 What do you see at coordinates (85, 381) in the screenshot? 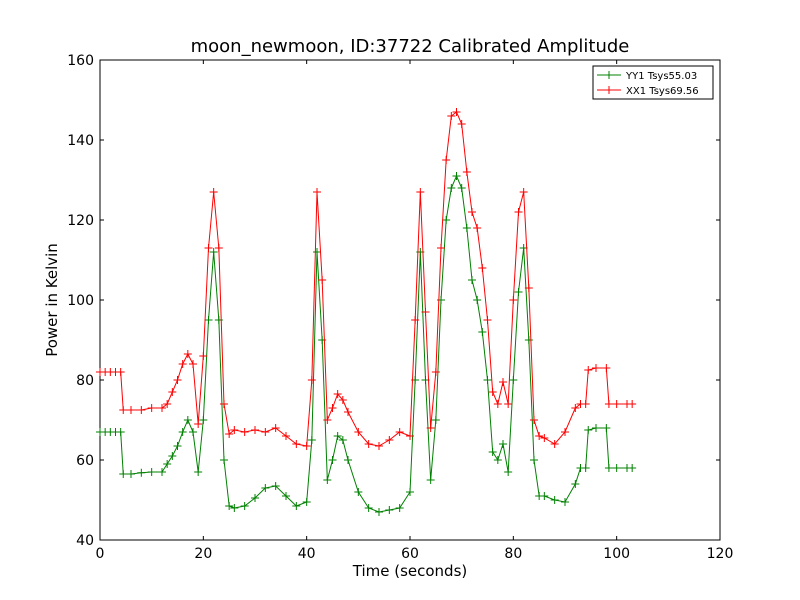
I see `y-tick-label: 80` at bounding box center [85, 381].